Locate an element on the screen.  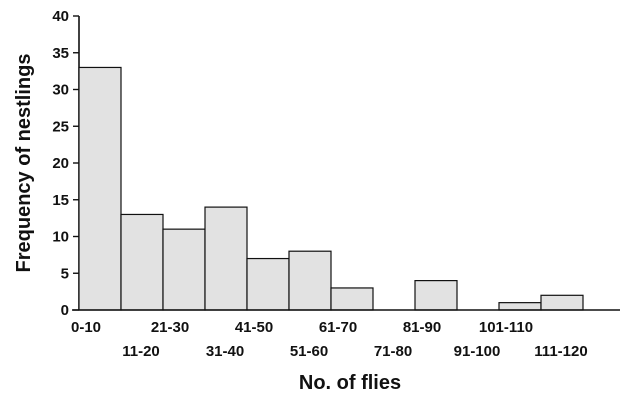
y-tick-label: 20 is located at coordinates (60, 163).